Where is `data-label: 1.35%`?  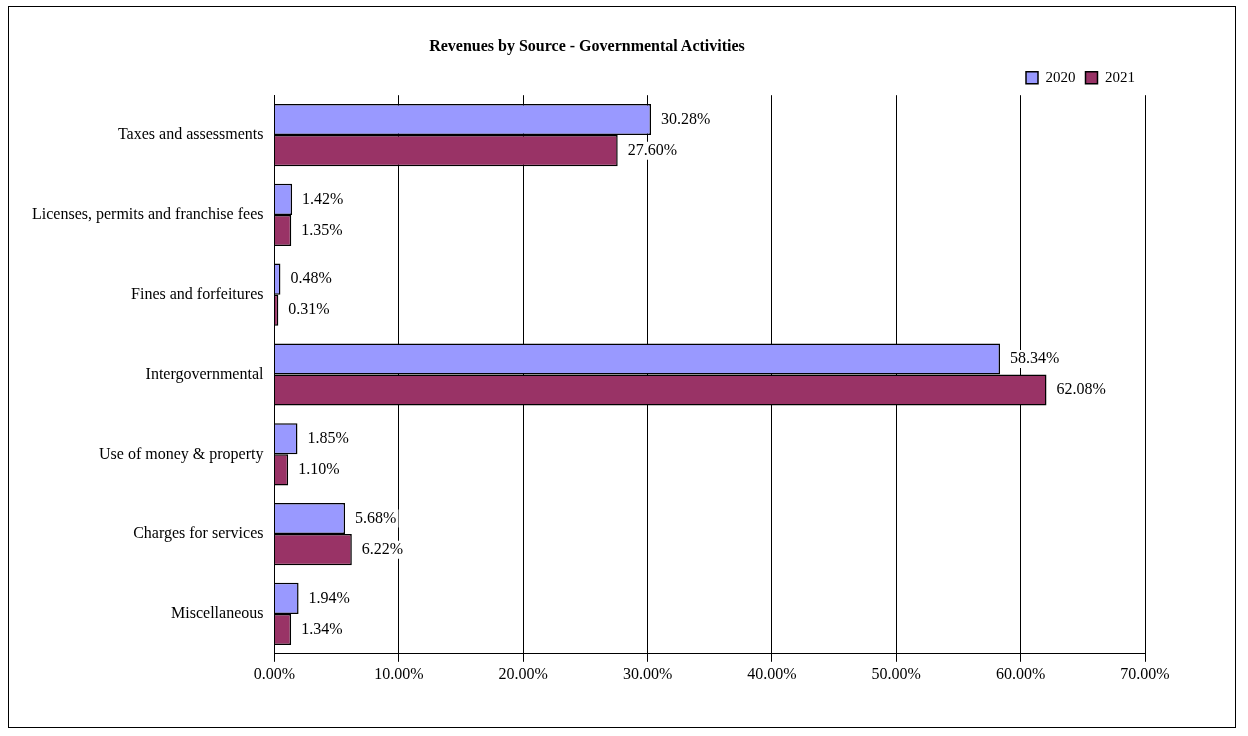 data-label: 1.35% is located at coordinates (322, 229).